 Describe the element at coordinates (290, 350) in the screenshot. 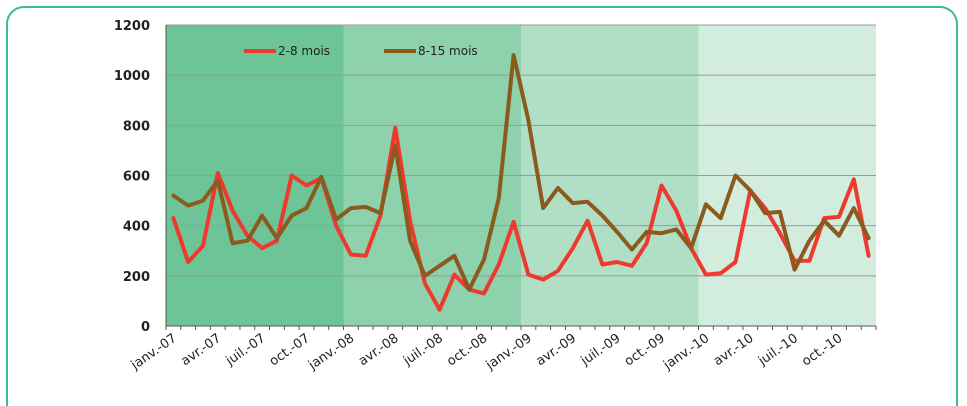

I see `x-tick-label: oct.-07` at that location.